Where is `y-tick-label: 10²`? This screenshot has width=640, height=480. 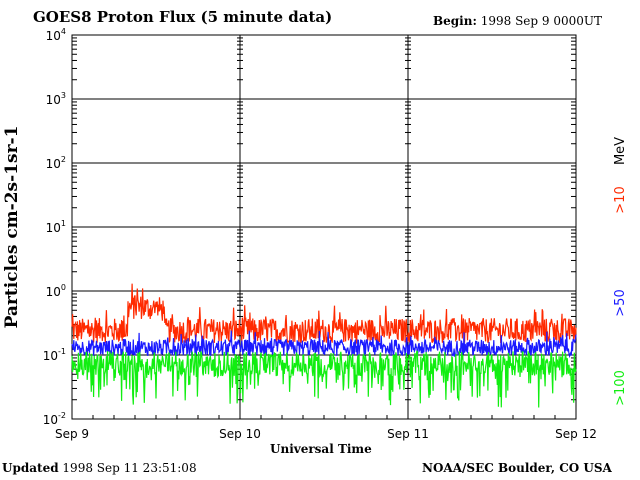 y-tick-label: 10² is located at coordinates (56, 163).